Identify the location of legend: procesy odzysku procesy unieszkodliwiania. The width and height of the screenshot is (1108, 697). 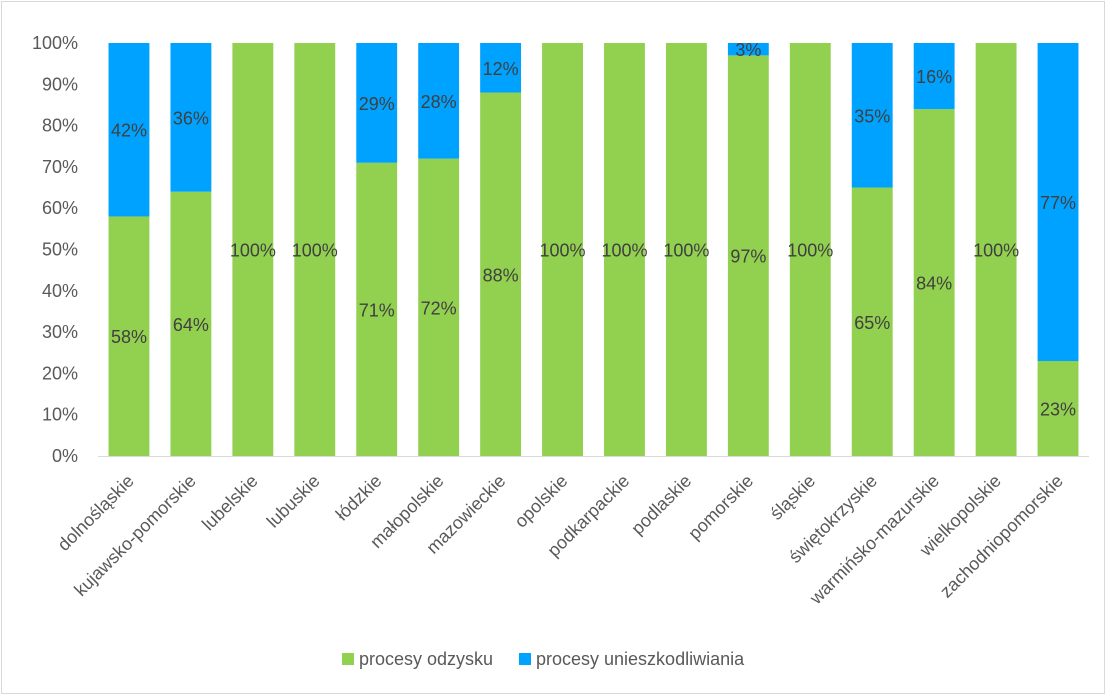
(543, 659).